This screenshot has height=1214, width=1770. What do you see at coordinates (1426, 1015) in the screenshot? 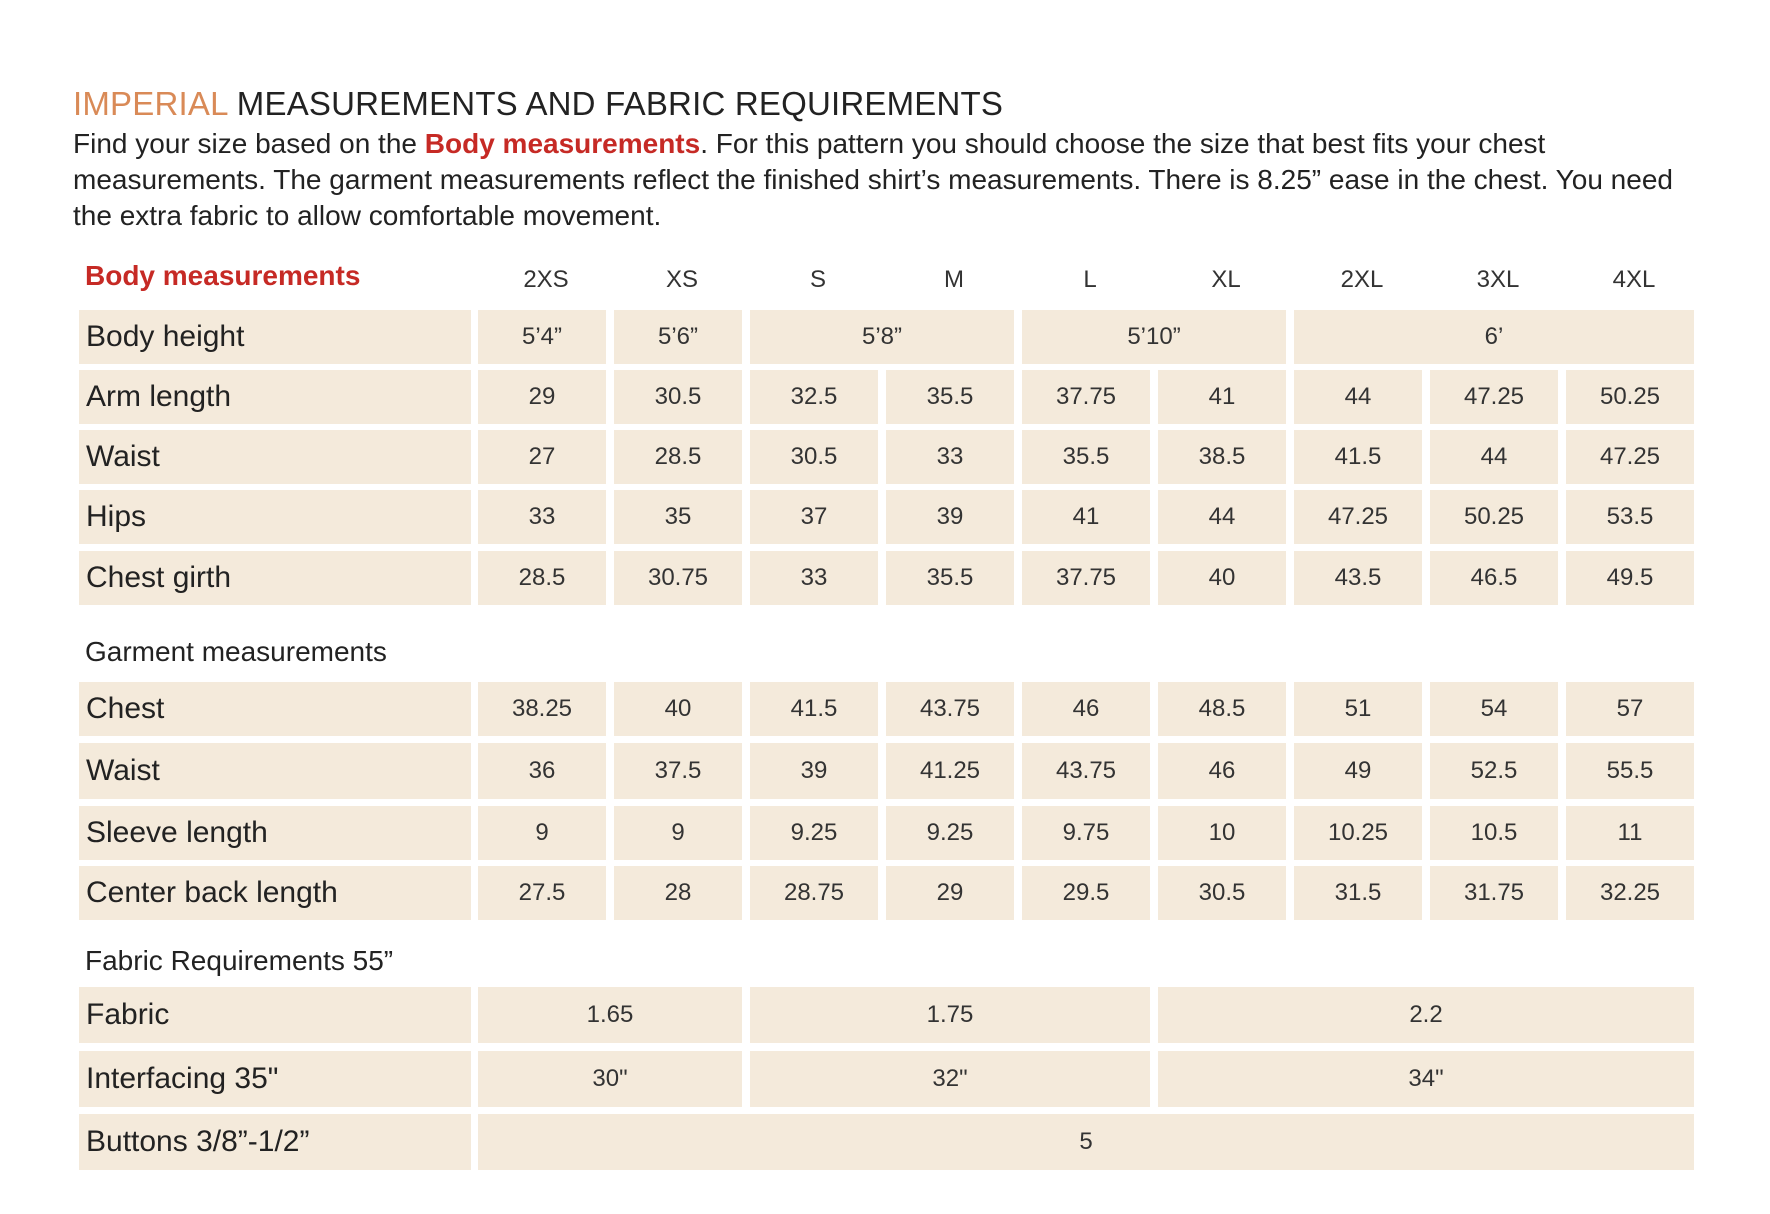
I see `table-cell: 2.2` at bounding box center [1426, 1015].